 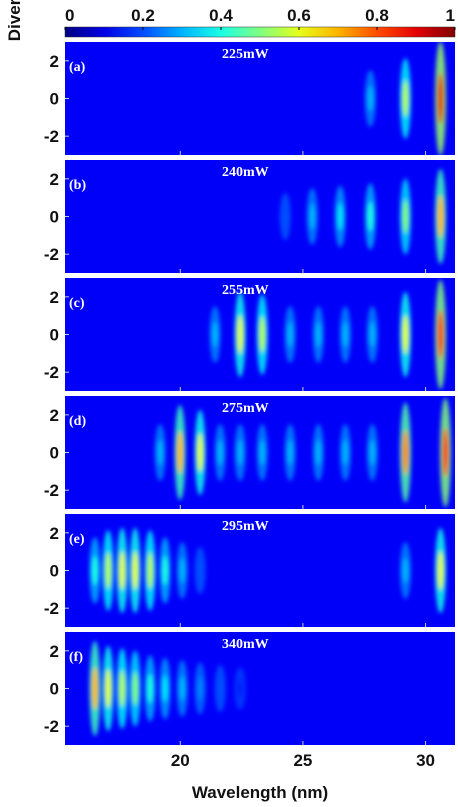 What do you see at coordinates (299, 15) in the screenshot?
I see `colorbar-tick-label: 0.6` at bounding box center [299, 15].